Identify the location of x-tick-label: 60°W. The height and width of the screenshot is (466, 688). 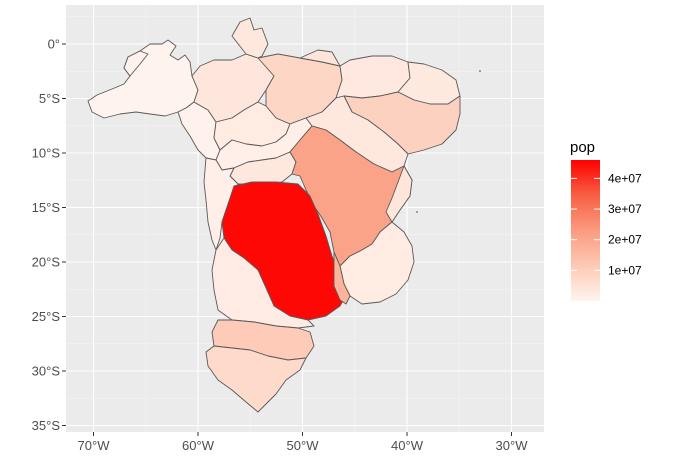
(198, 445).